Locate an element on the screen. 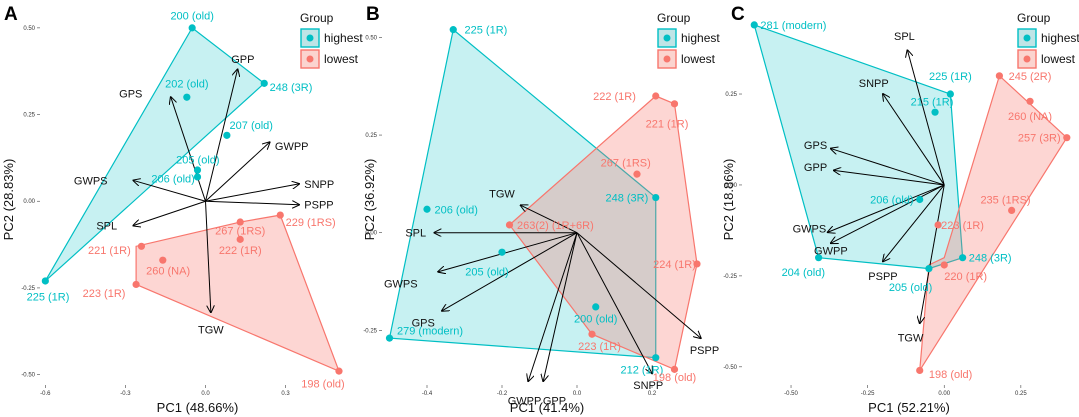  point-label: 220 (1R) is located at coordinates (965, 277).